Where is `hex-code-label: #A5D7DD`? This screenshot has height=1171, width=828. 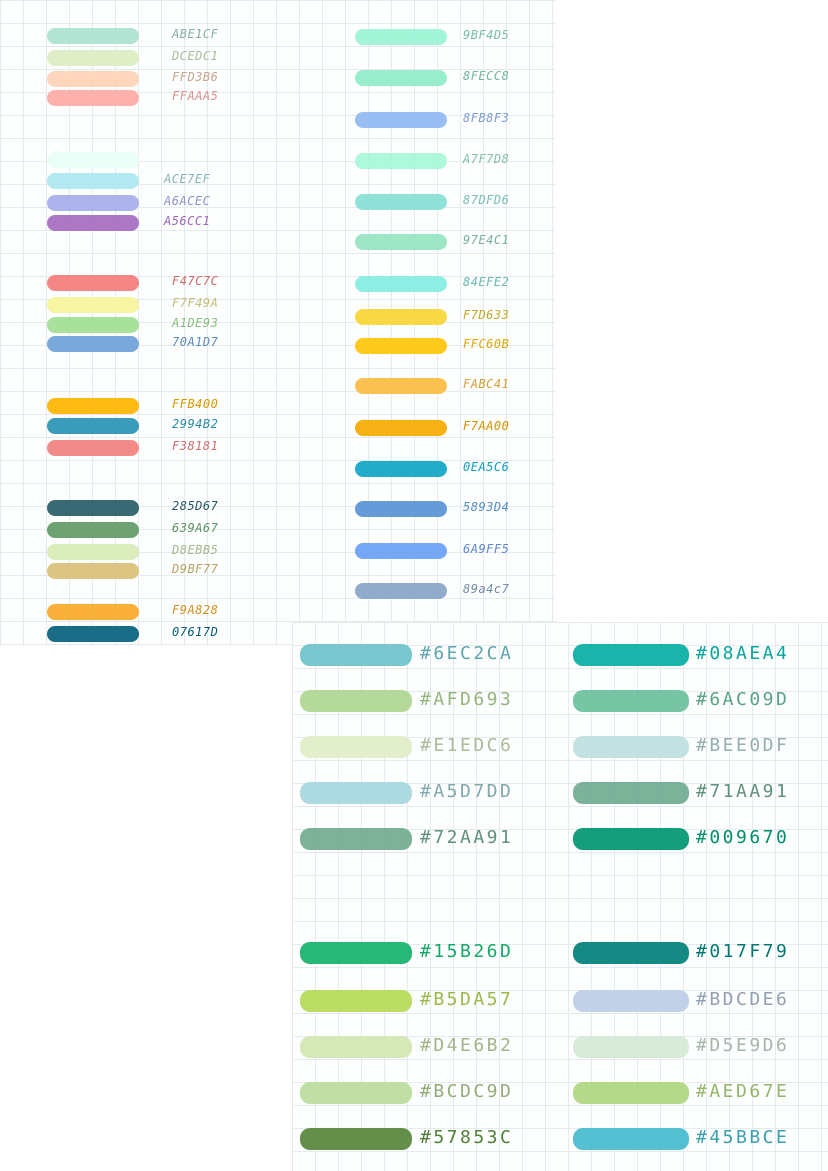
hex-code-label: #A5D7DD is located at coordinates (467, 791).